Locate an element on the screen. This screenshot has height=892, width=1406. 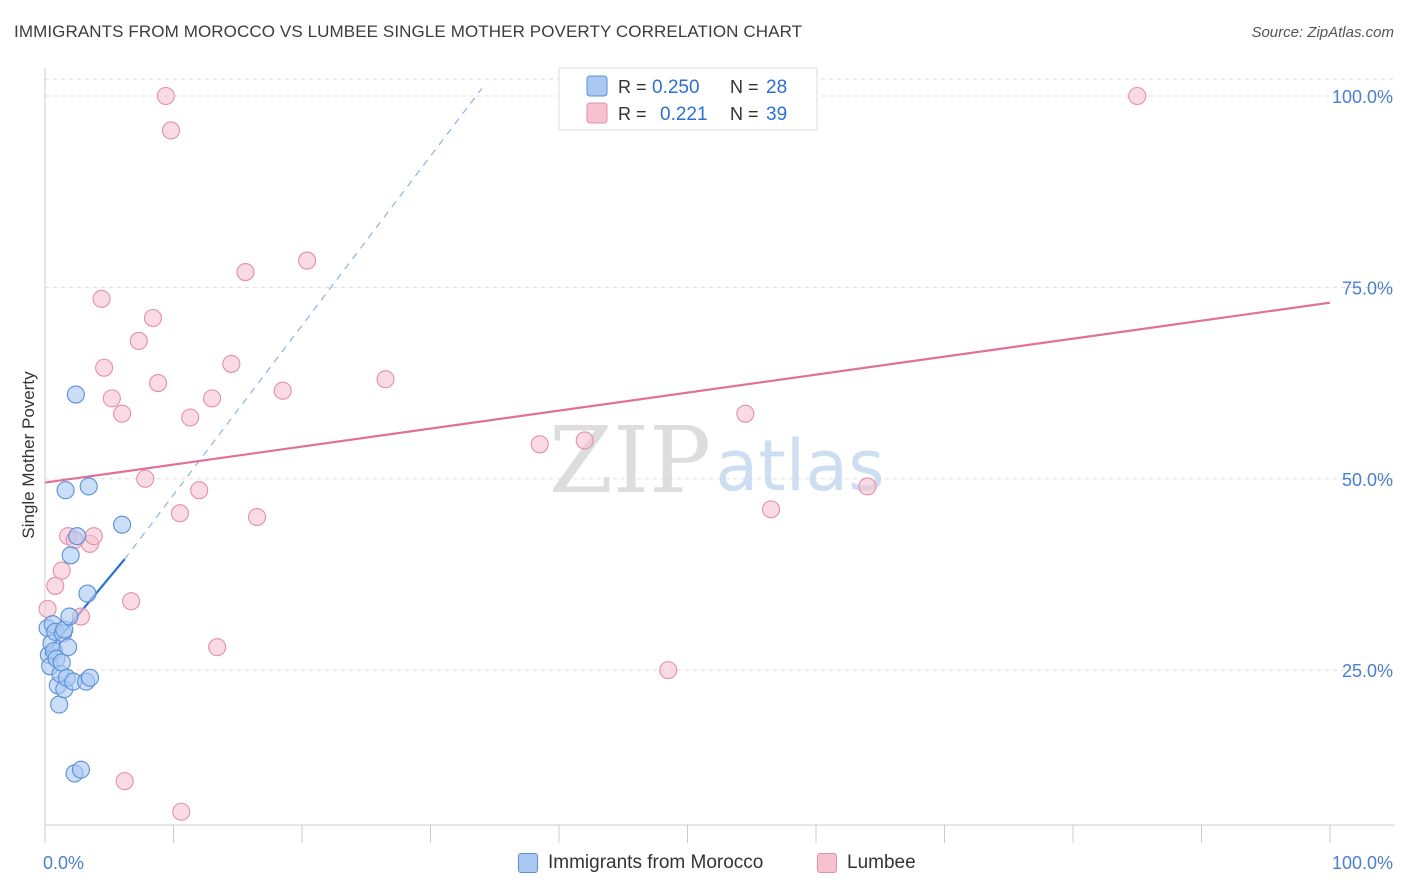
watermark-atlas: atlas is located at coordinates (799, 466).